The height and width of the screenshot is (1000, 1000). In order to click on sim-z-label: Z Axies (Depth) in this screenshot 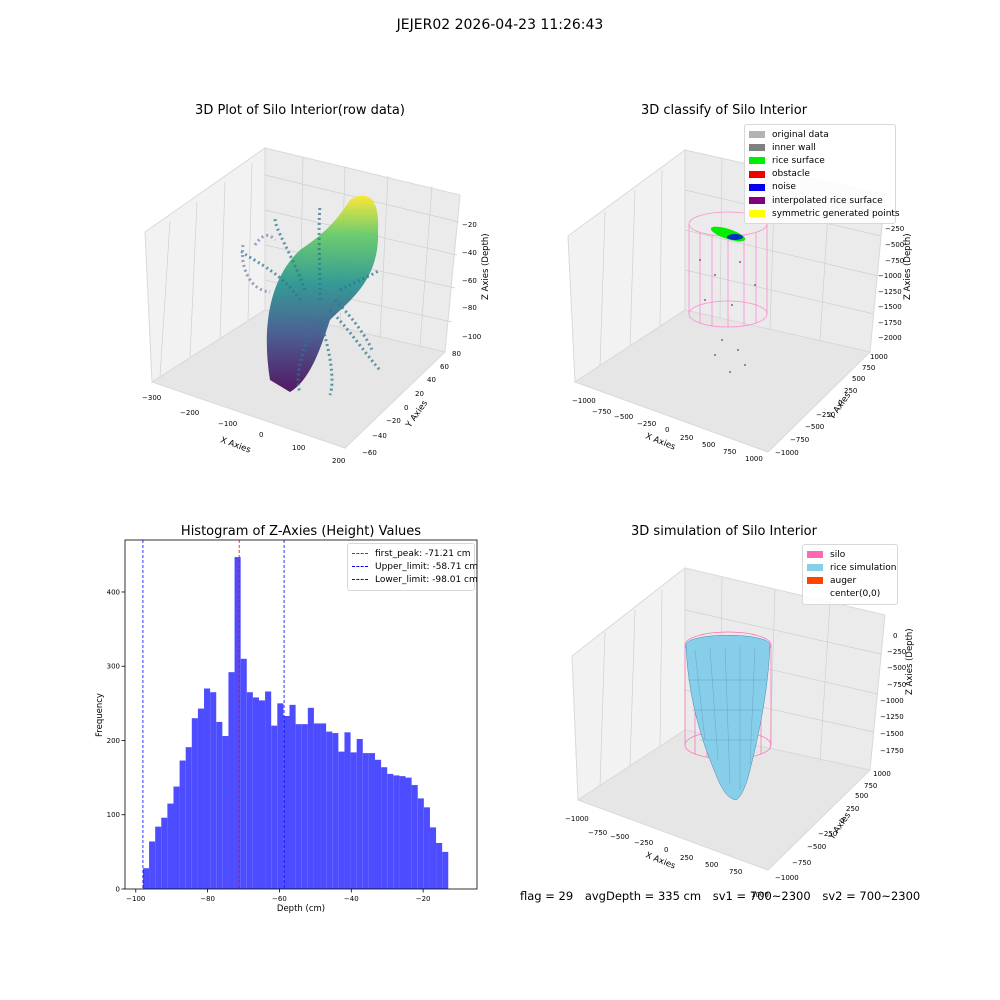, I will do `click(910, 661)`.